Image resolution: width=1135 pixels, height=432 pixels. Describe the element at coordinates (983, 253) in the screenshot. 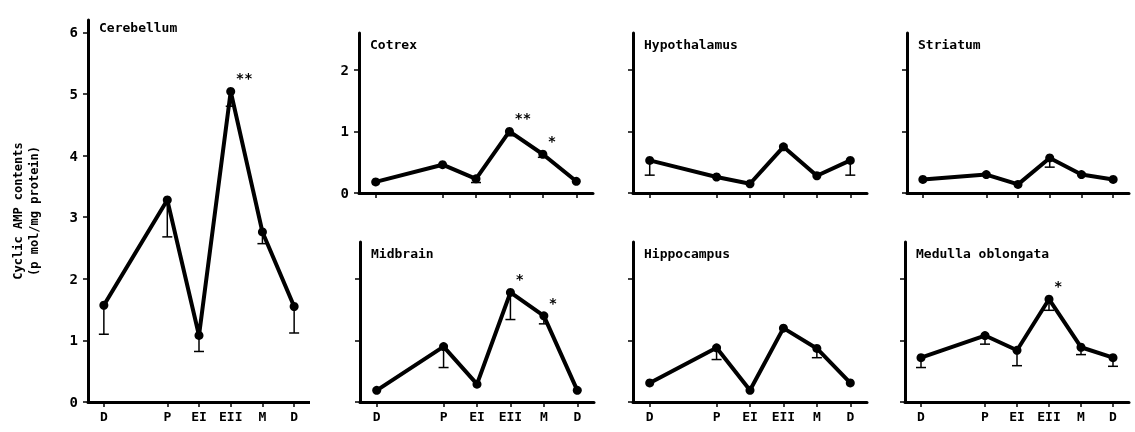

I see `chart-title: Medulla oblongata` at that location.